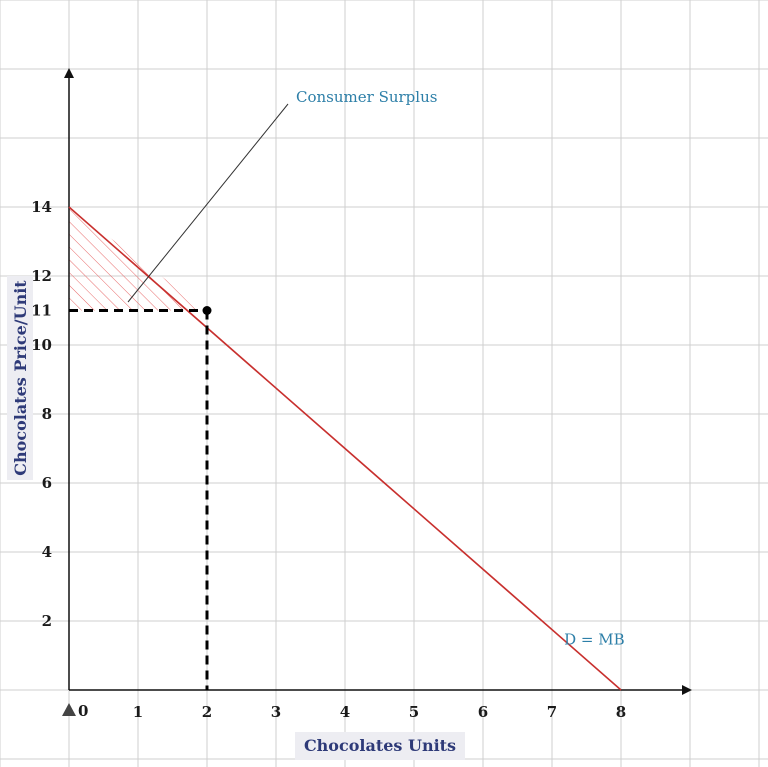  Describe the element at coordinates (207, 712) in the screenshot. I see `x-tick-label: 2` at that location.